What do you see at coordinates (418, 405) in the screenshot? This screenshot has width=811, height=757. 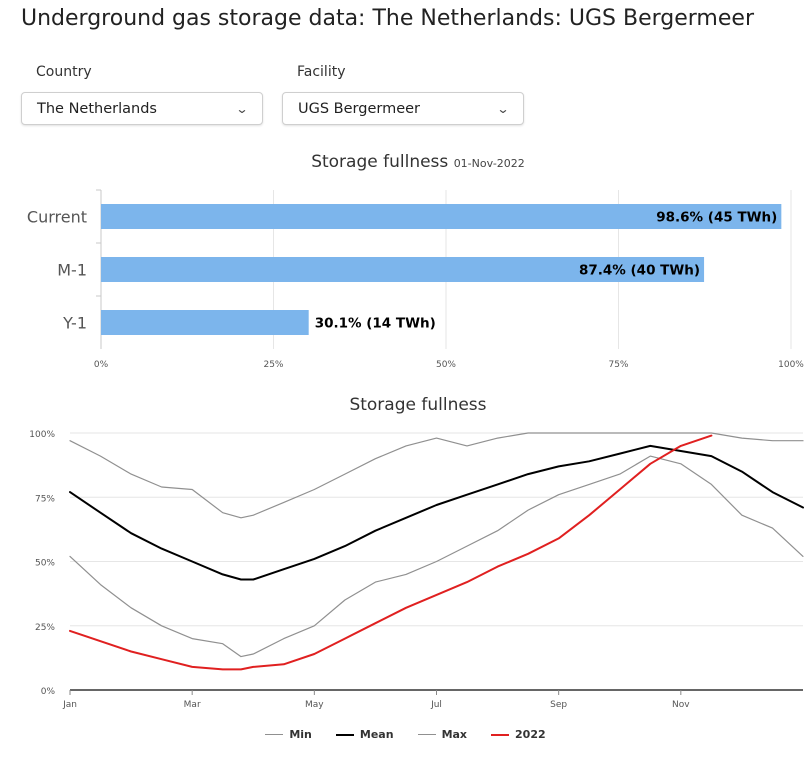 I see `line-chart-title-text: Storage fullness` at bounding box center [418, 405].